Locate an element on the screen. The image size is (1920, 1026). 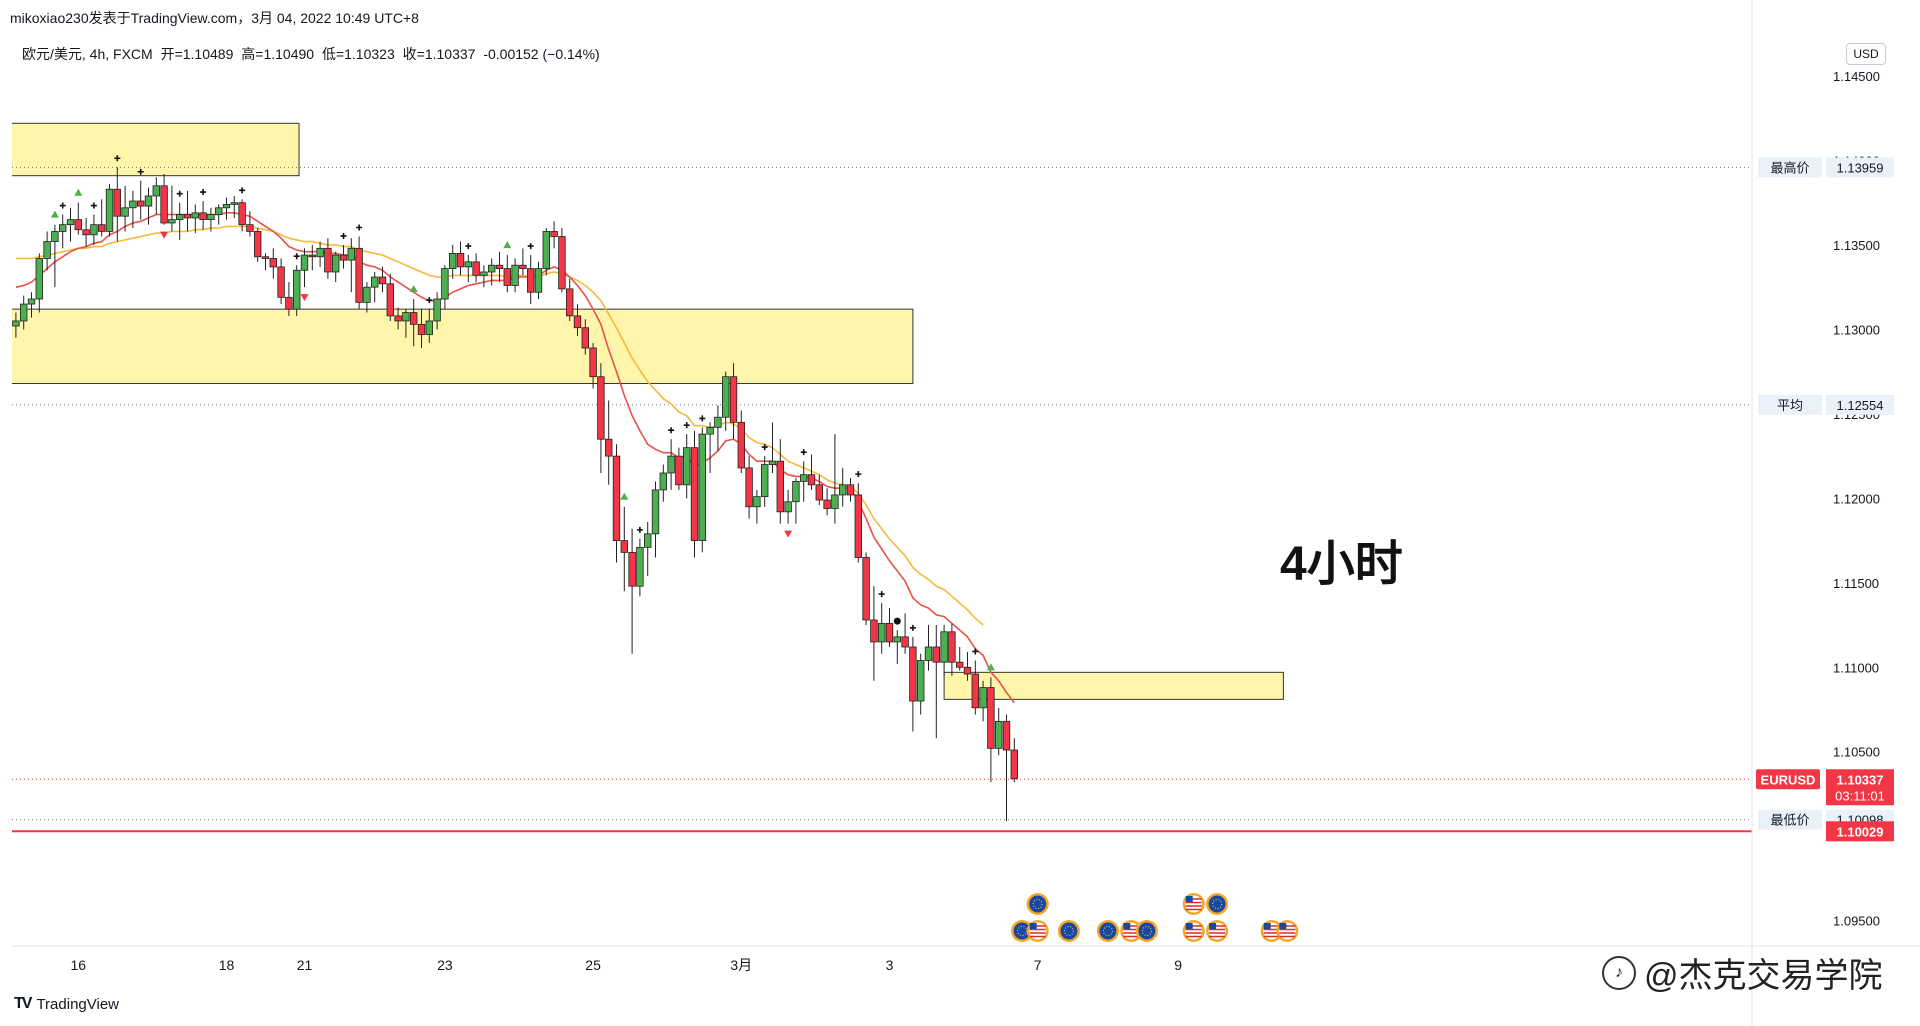
tradingview-footer: TV TradingView is located at coordinates (66, 1004).